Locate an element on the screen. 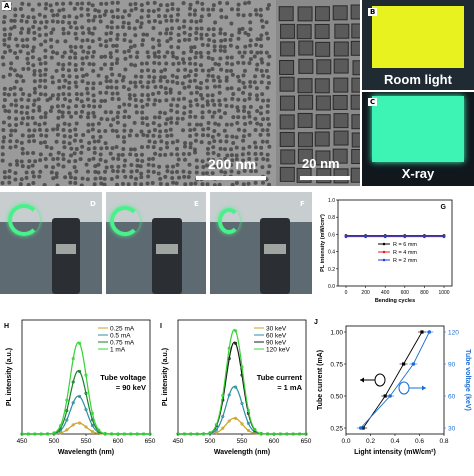 This screenshot has width=474, height=476. plot-frame-g is located at coordinates (395, 243).